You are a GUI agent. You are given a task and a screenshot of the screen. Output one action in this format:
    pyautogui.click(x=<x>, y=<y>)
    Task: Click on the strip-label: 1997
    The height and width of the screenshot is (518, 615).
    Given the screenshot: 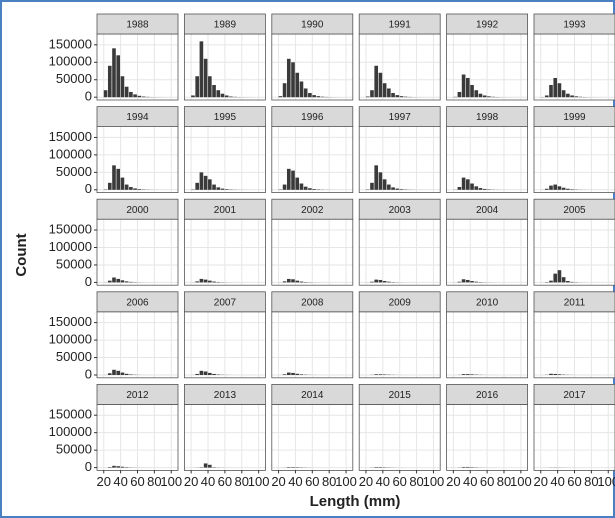 What is the action you would take?
    pyautogui.click(x=400, y=117)
    